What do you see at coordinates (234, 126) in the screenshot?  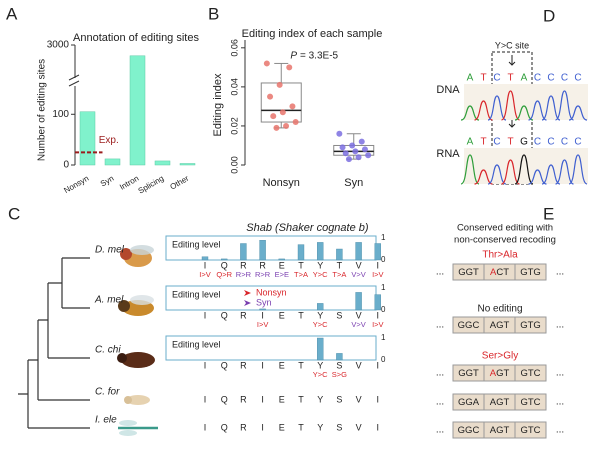 I see `y-tick-label: 0.02` at bounding box center [234, 126].